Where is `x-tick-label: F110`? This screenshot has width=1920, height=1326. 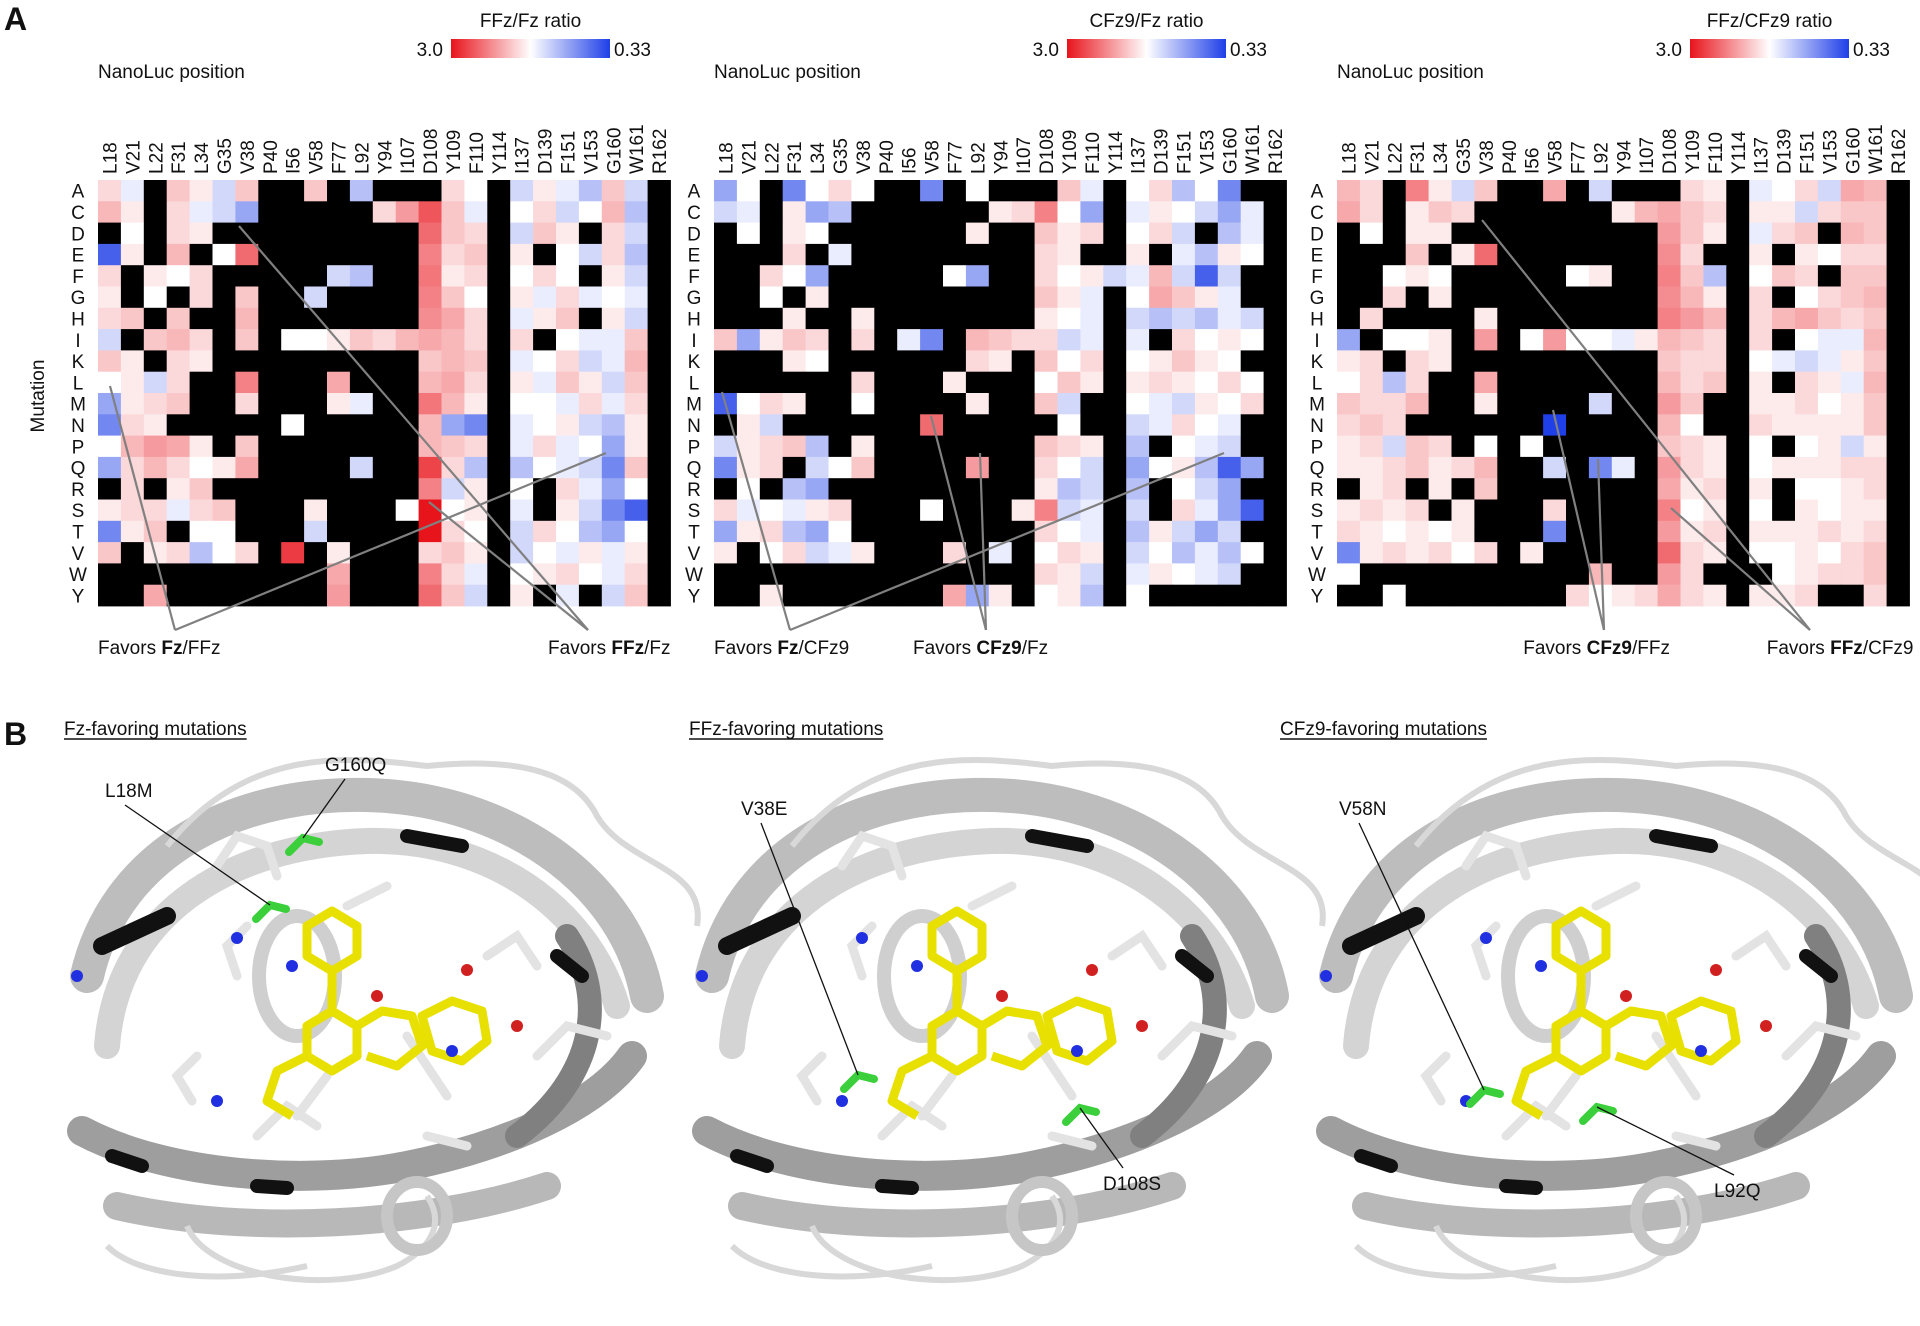
x-tick-label: F110 is located at coordinates (1716, 153).